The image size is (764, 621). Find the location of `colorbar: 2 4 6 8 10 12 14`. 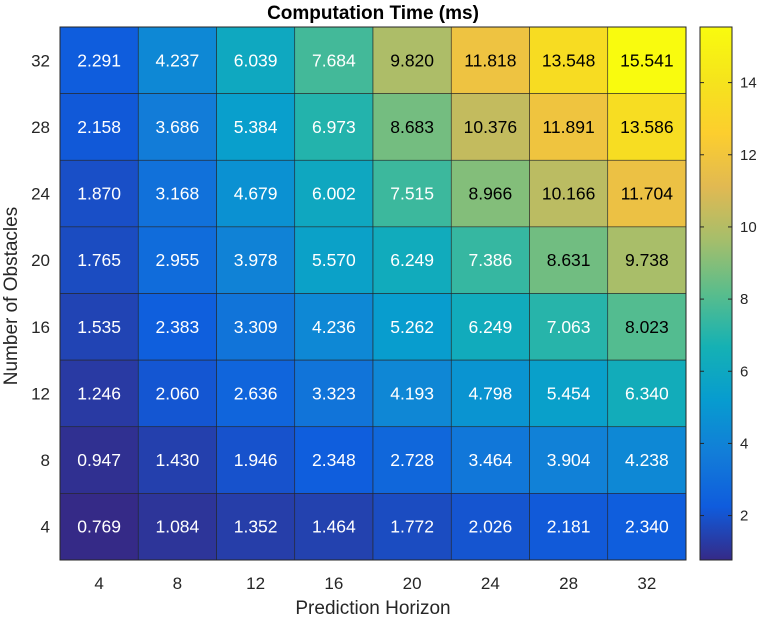

colorbar: 2 4 6 8 10 12 14 is located at coordinates (728, 293).